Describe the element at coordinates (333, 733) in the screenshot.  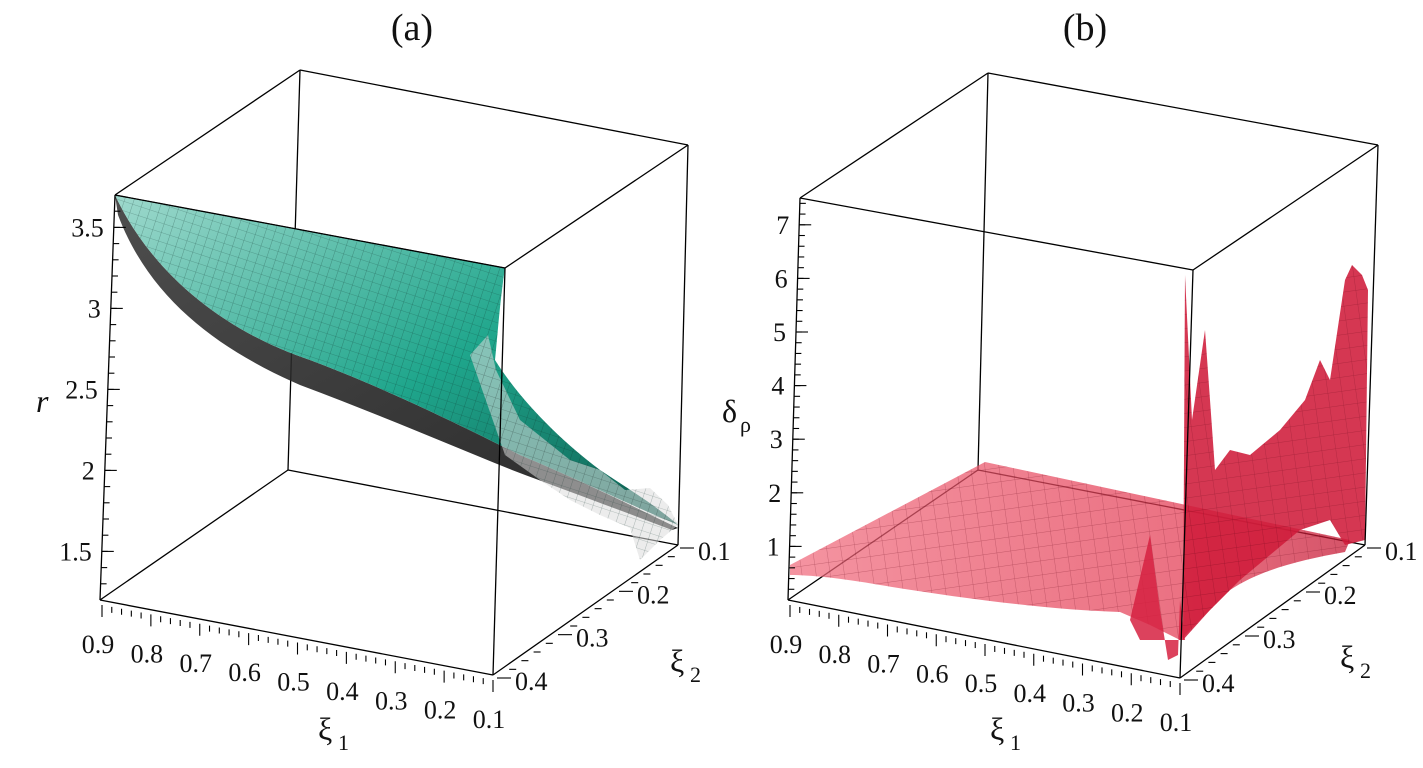
I see `panel-a-x-label: ξ 1` at that location.